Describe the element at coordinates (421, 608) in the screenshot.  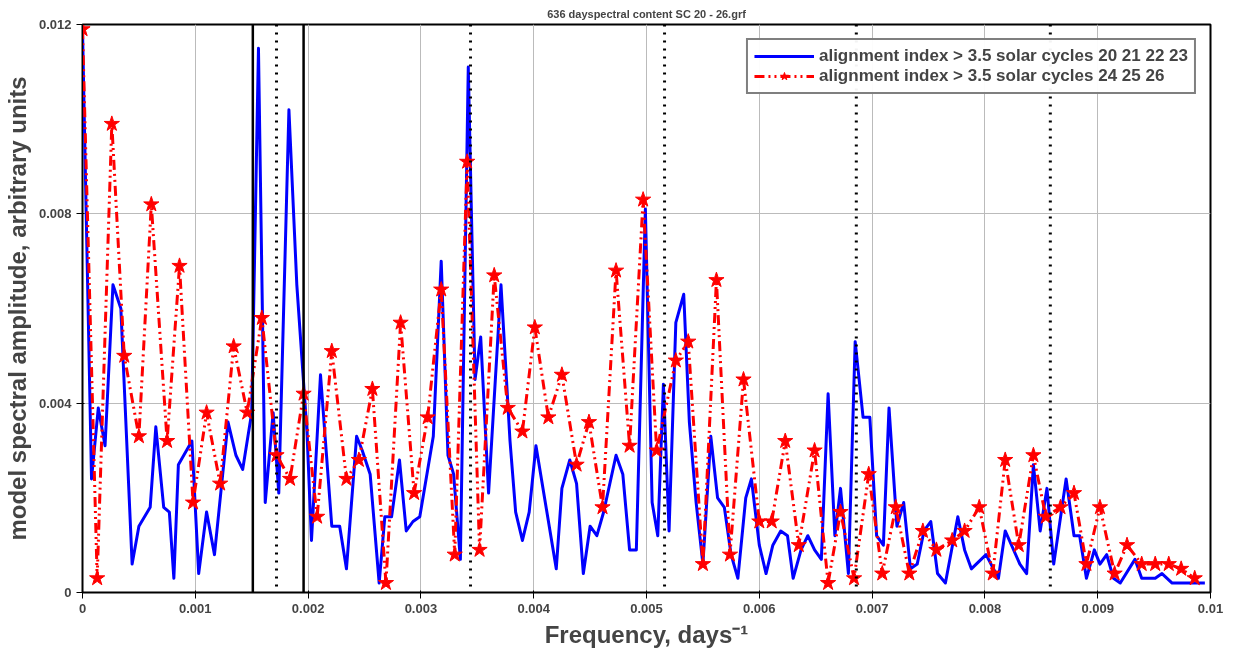
I see `x-tick-label: 0.003` at that location.